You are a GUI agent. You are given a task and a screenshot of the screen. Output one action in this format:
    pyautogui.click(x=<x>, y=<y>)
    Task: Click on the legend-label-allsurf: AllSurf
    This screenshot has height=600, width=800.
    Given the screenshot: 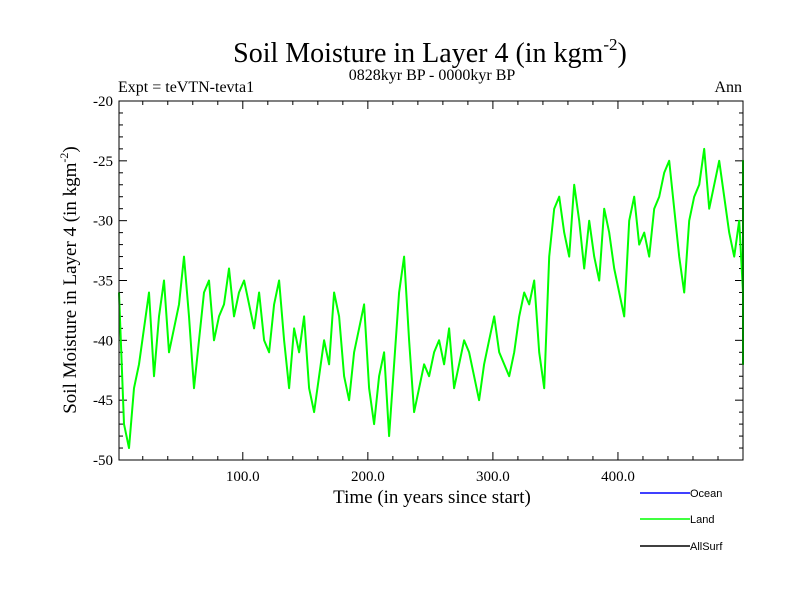 What is the action you would take?
    pyautogui.click(x=706, y=547)
    